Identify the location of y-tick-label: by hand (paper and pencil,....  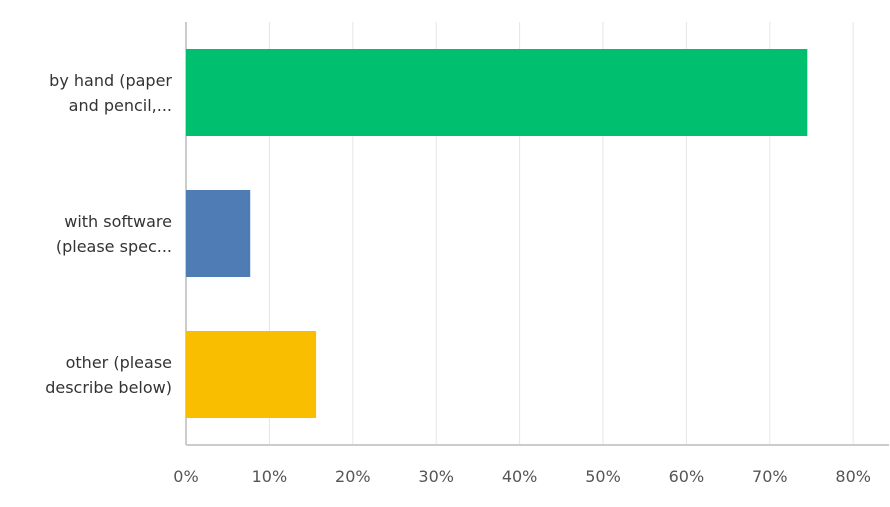
(110, 92).